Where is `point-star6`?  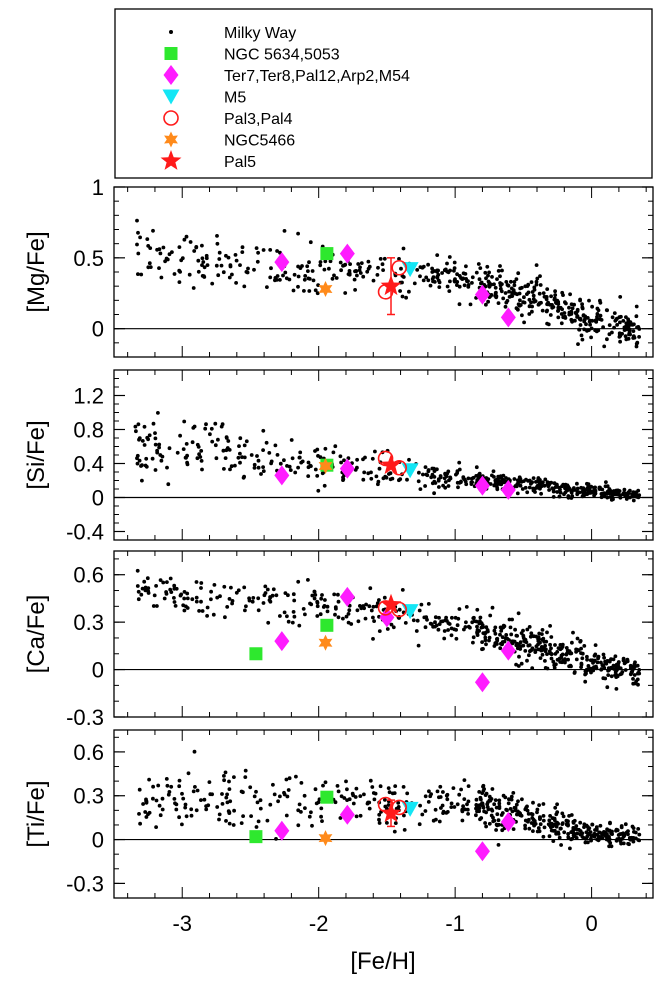 point-star6 is located at coordinates (325, 289).